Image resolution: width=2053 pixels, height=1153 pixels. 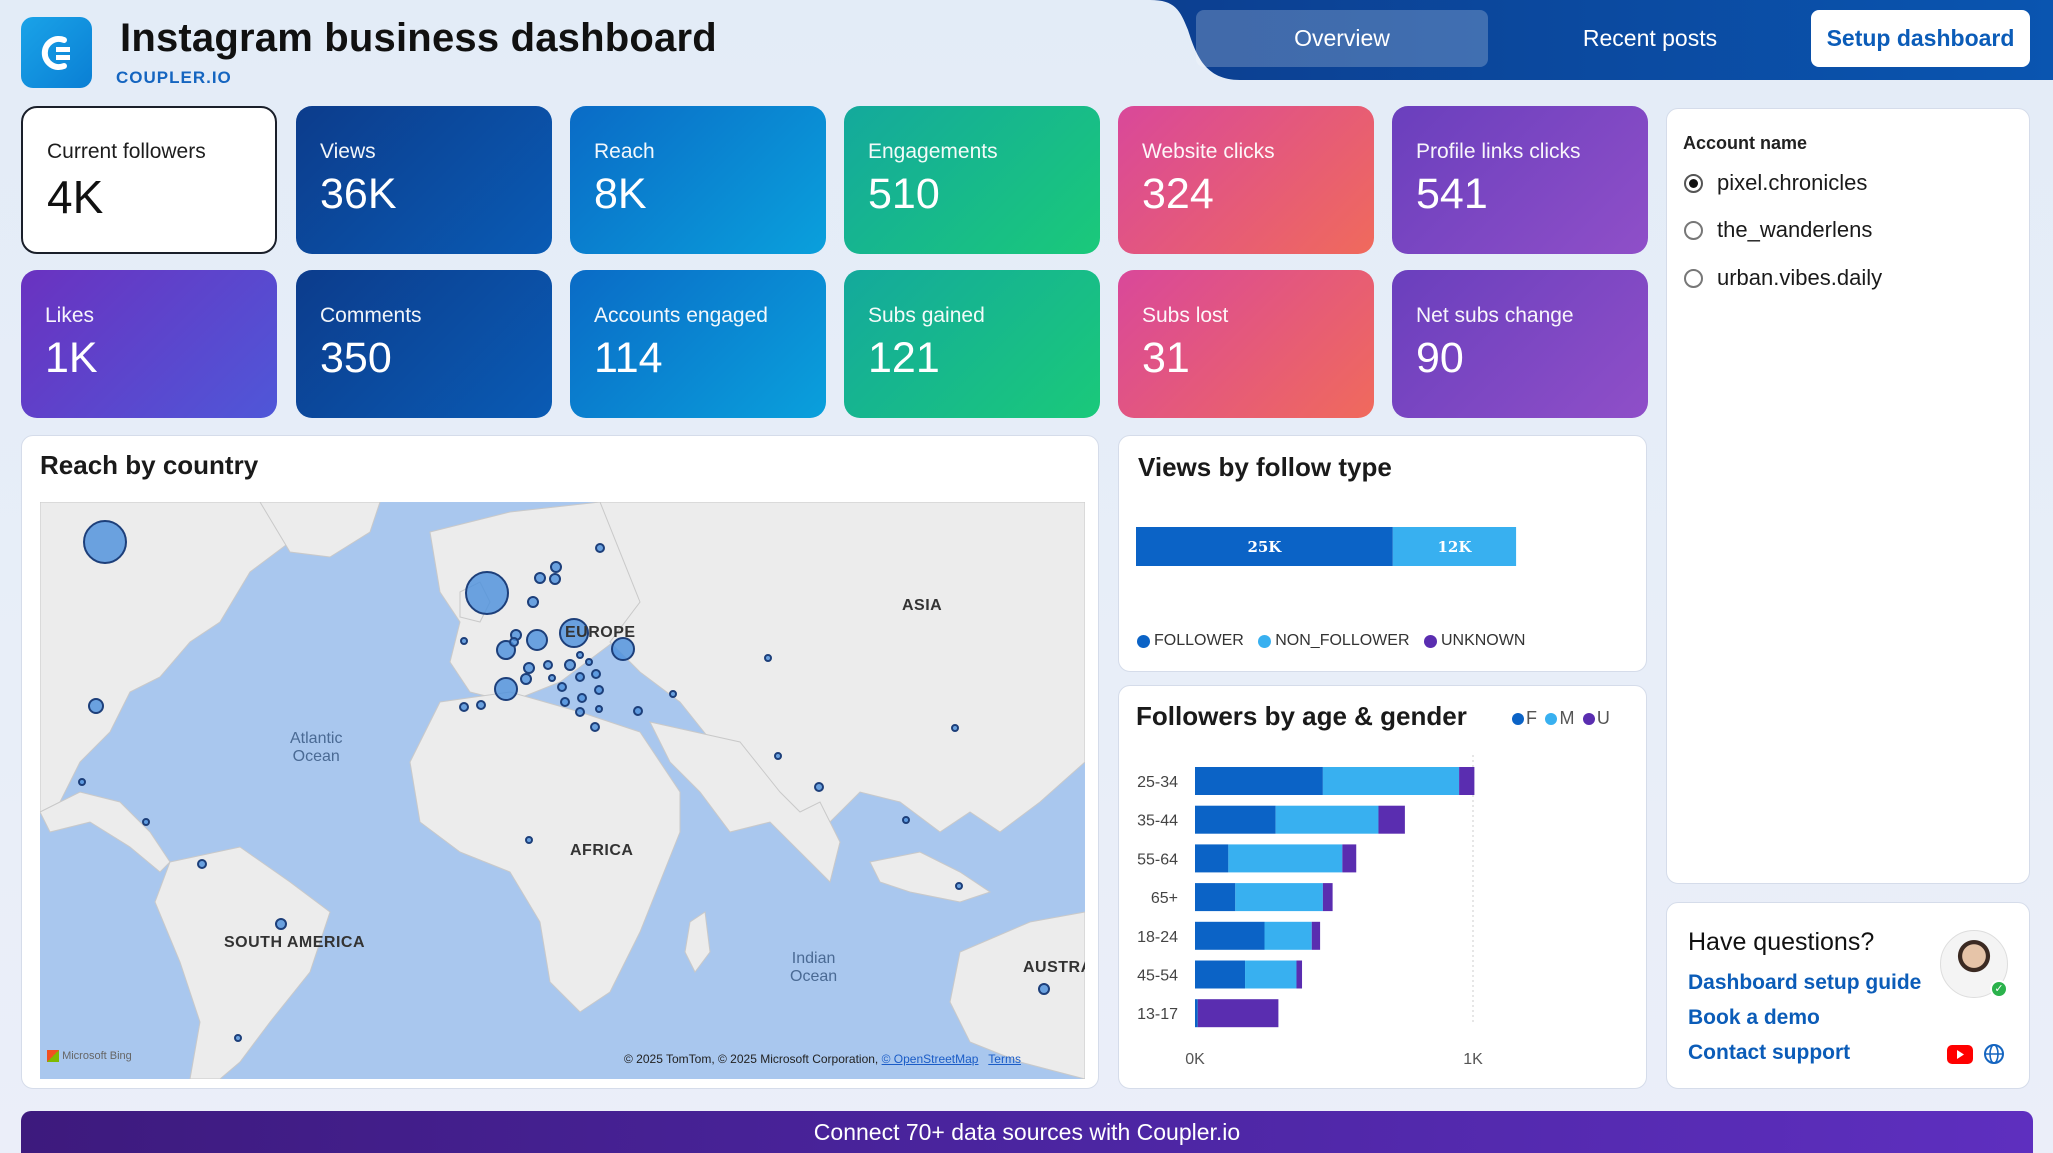 What do you see at coordinates (1215, 897) in the screenshot?
I see `bar-f-65+` at bounding box center [1215, 897].